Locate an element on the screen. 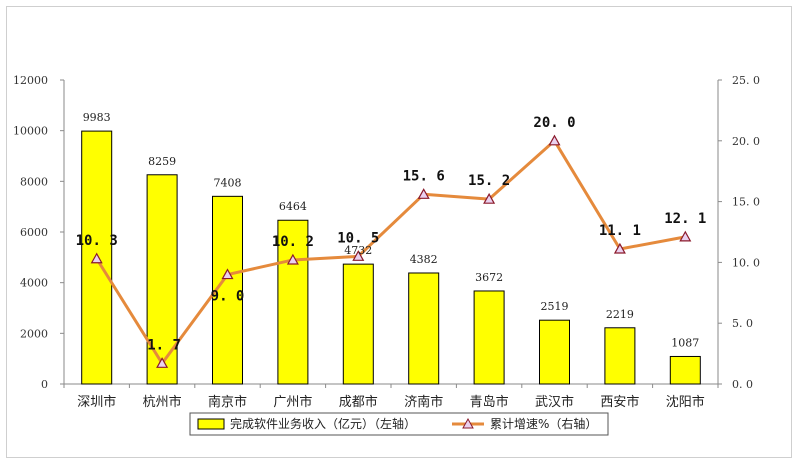 Image resolution: width=798 pixels, height=466 pixels. line-value-label: 10. 3 is located at coordinates (97, 241).